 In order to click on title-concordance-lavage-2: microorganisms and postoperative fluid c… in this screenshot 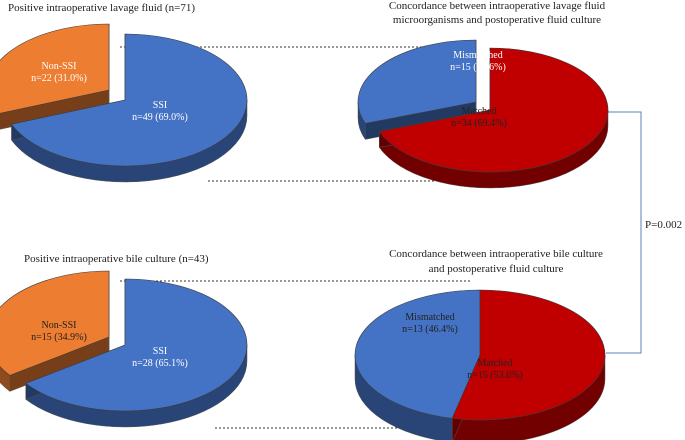, I will do `click(497, 20)`.